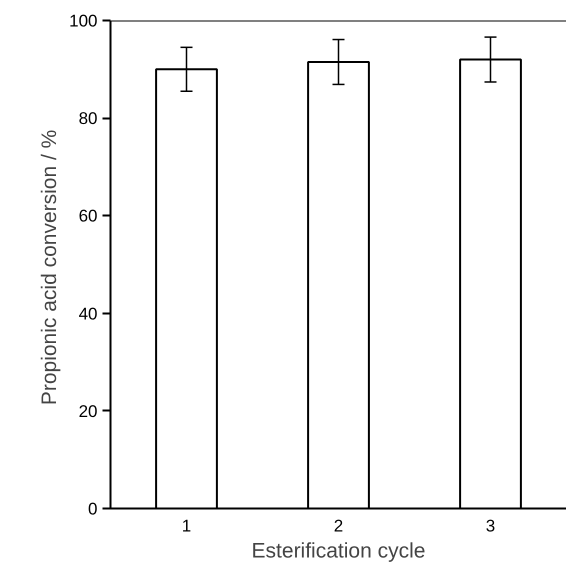 This screenshot has width=566, height=588. I want to click on x-tick-label: 3, so click(491, 526).